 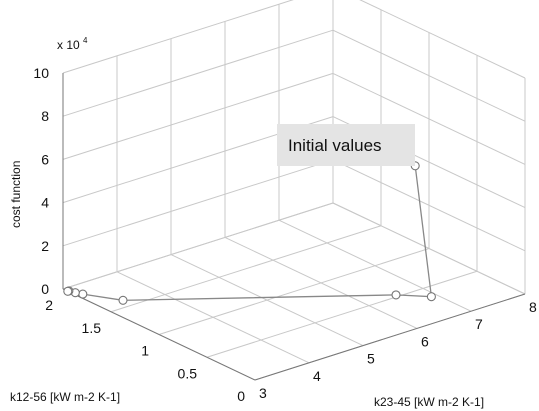 I want to click on z-tick-label: 4, so click(x=45, y=203).